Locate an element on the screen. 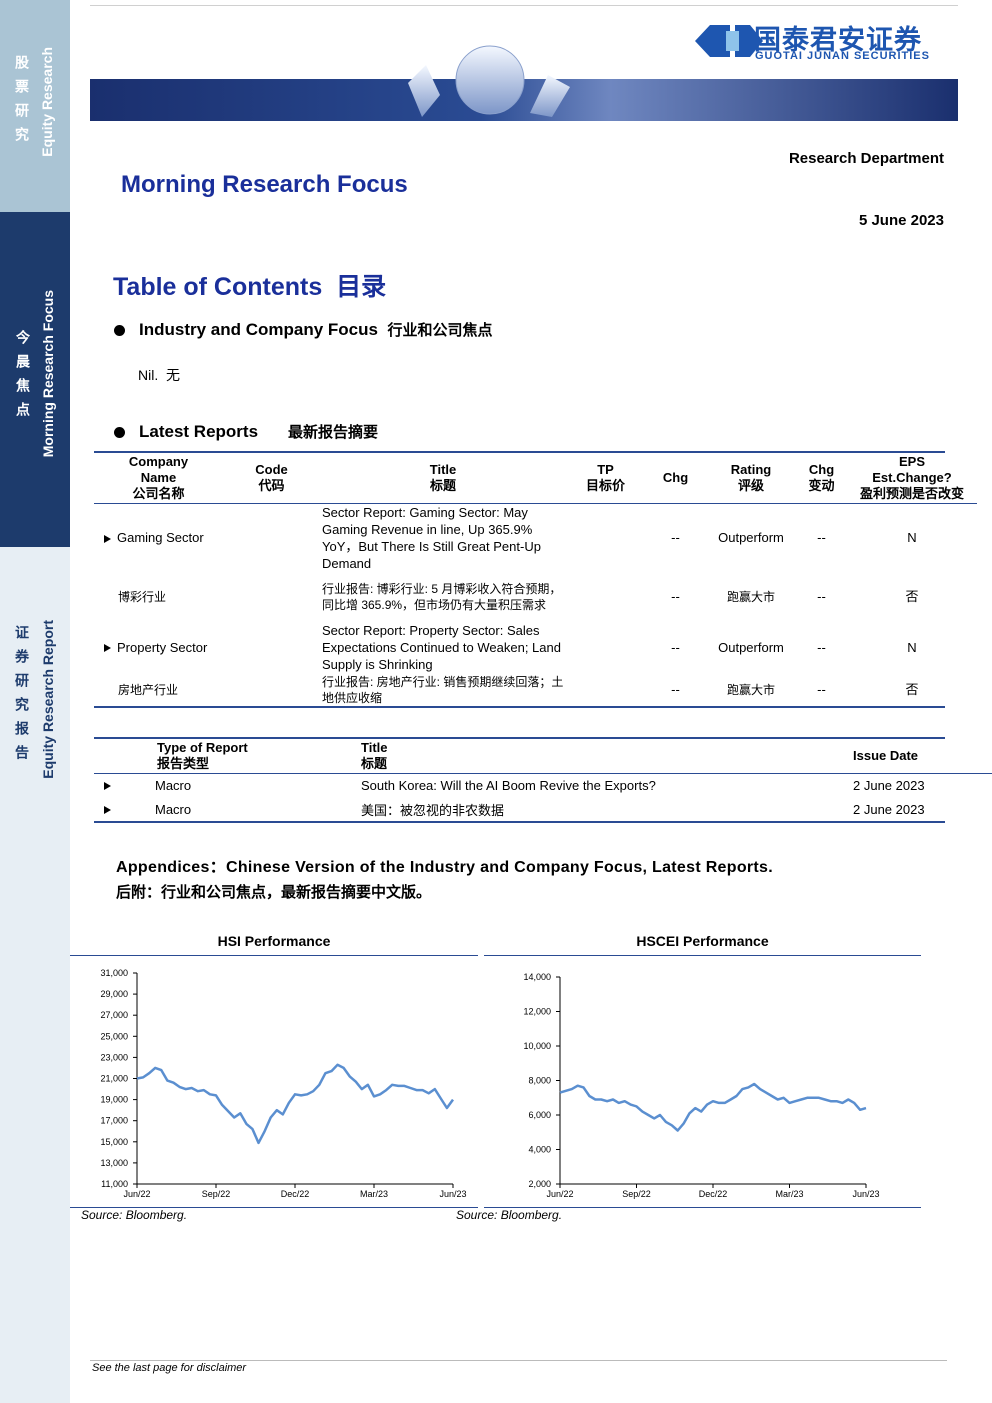 The height and width of the screenshot is (1403, 992). logo-text: 国泰君安证券 is located at coordinates (838, 40).